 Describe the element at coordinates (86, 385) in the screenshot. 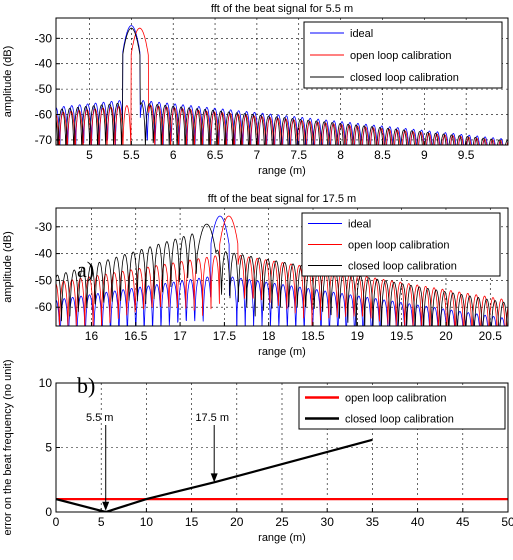

I see `panel-label-b: b)` at that location.